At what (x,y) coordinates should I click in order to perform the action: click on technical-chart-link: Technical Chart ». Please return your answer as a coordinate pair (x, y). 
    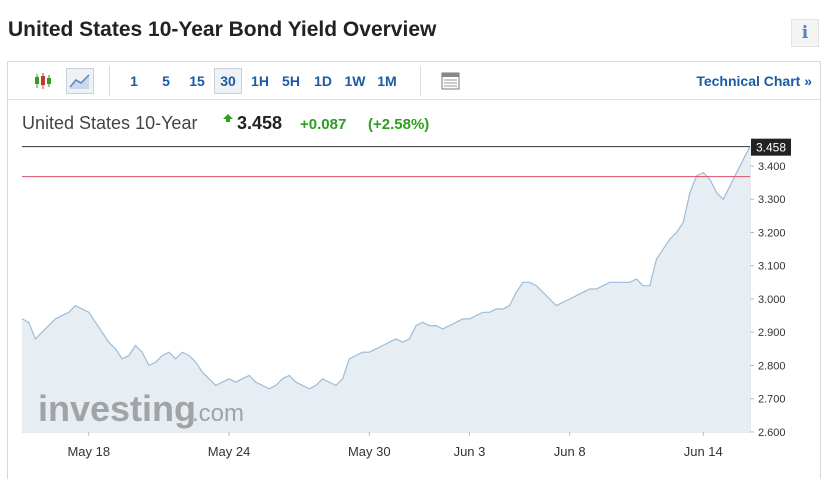
    Looking at the image, I should click on (754, 81).